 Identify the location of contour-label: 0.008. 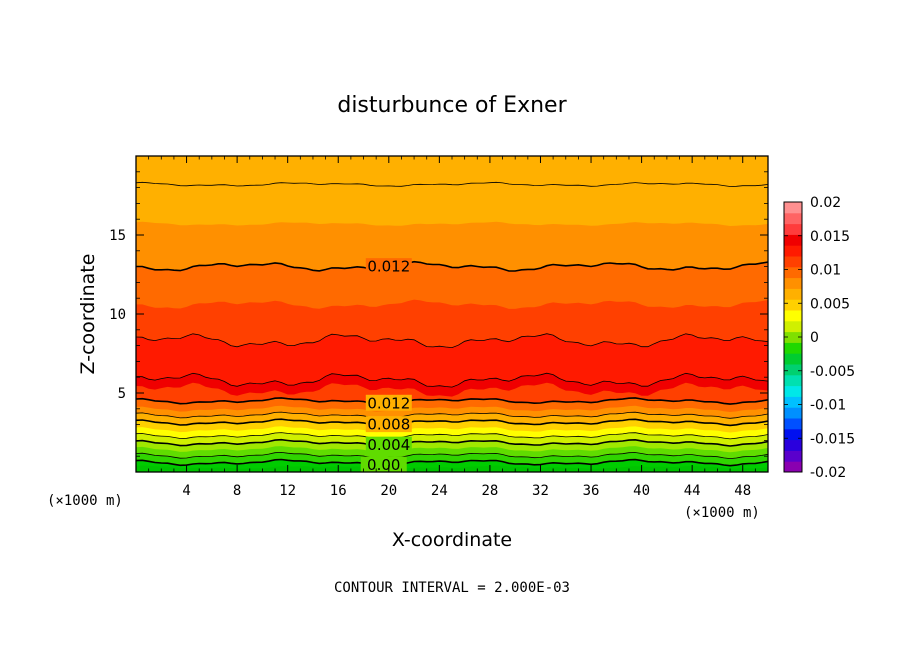
(388, 425).